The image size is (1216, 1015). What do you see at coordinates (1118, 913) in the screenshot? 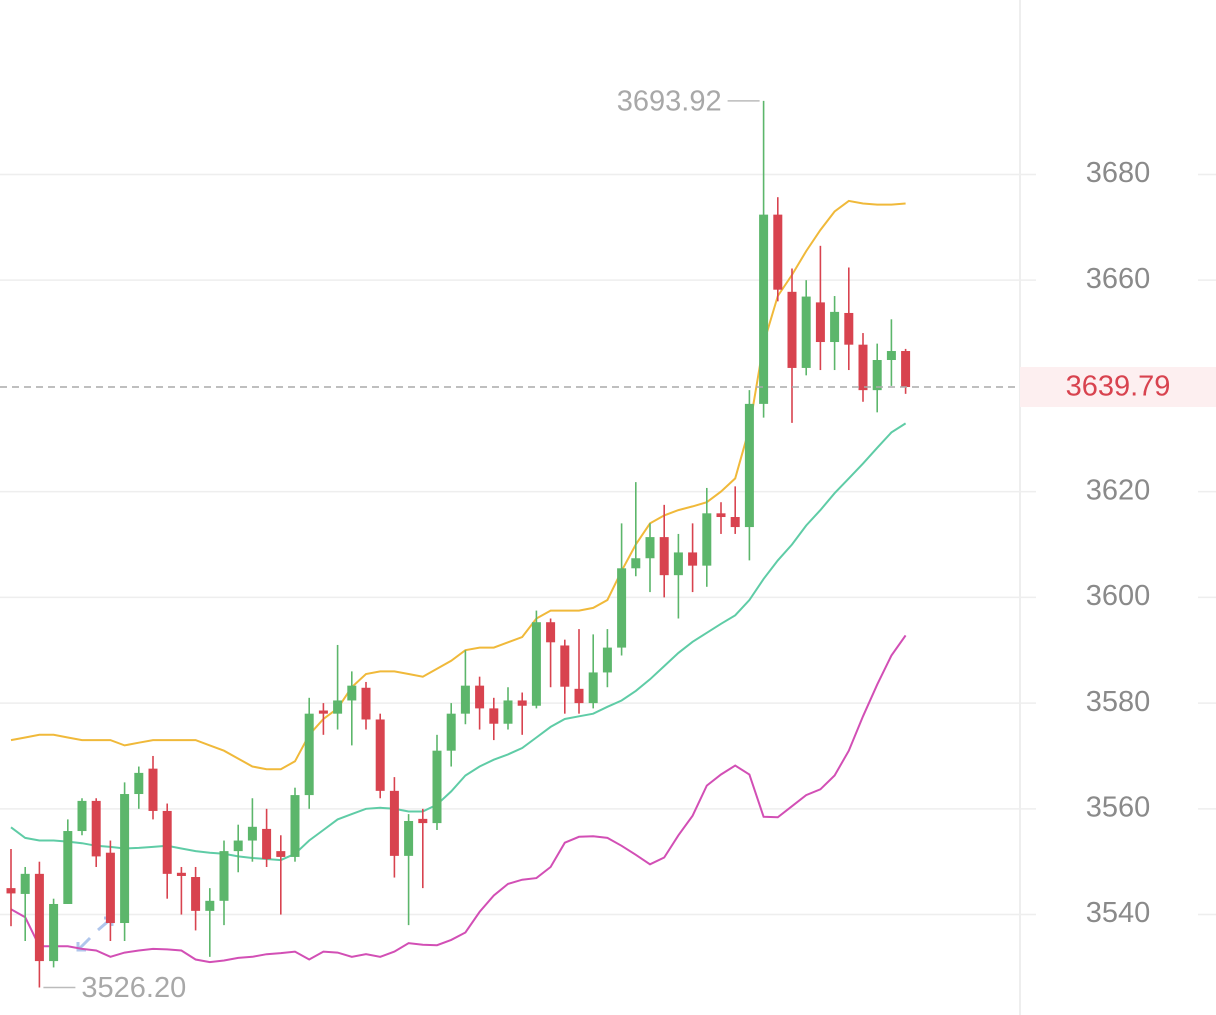
I see `y-tick-label: 3540` at bounding box center [1118, 913].